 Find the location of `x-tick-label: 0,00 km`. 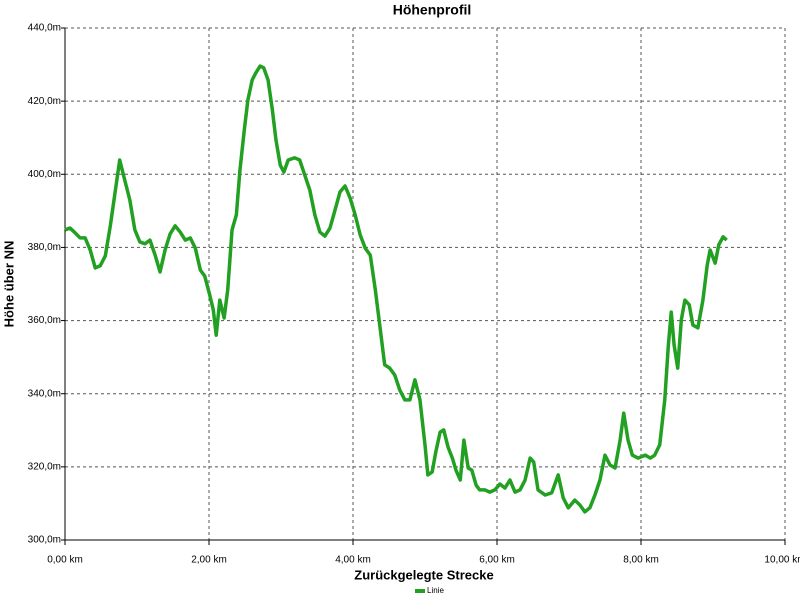

x-tick-label: 0,00 km is located at coordinates (65, 560).